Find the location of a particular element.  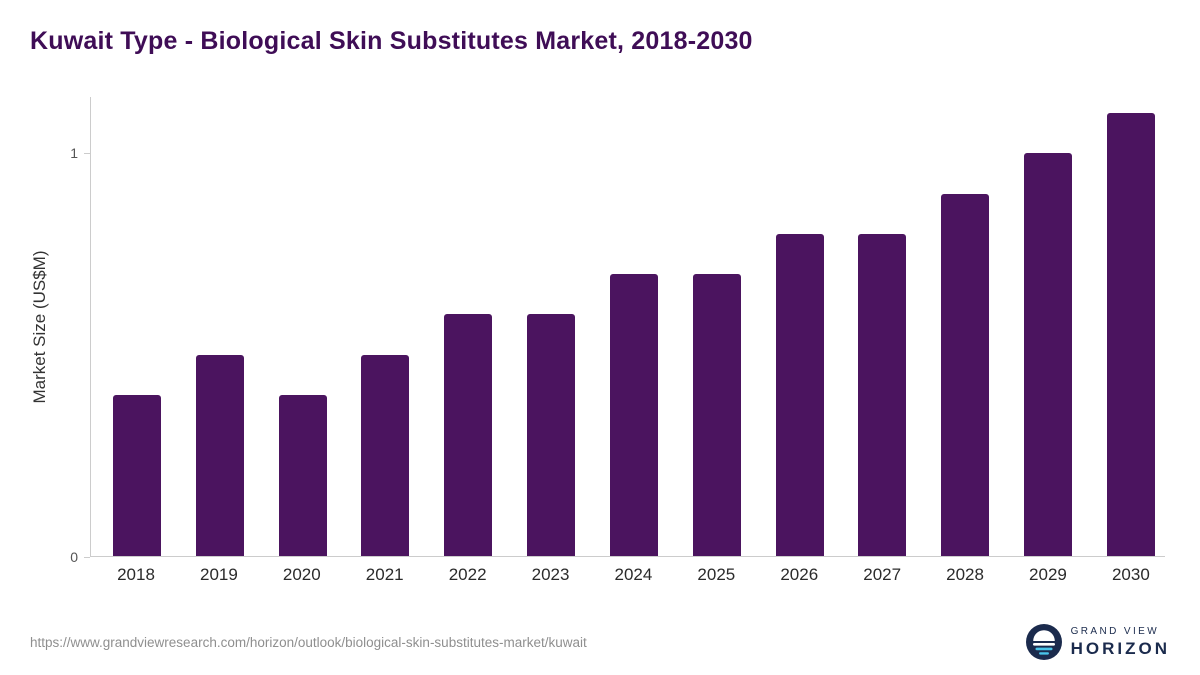

x-tick-label-2025: 2025 is located at coordinates (716, 574).